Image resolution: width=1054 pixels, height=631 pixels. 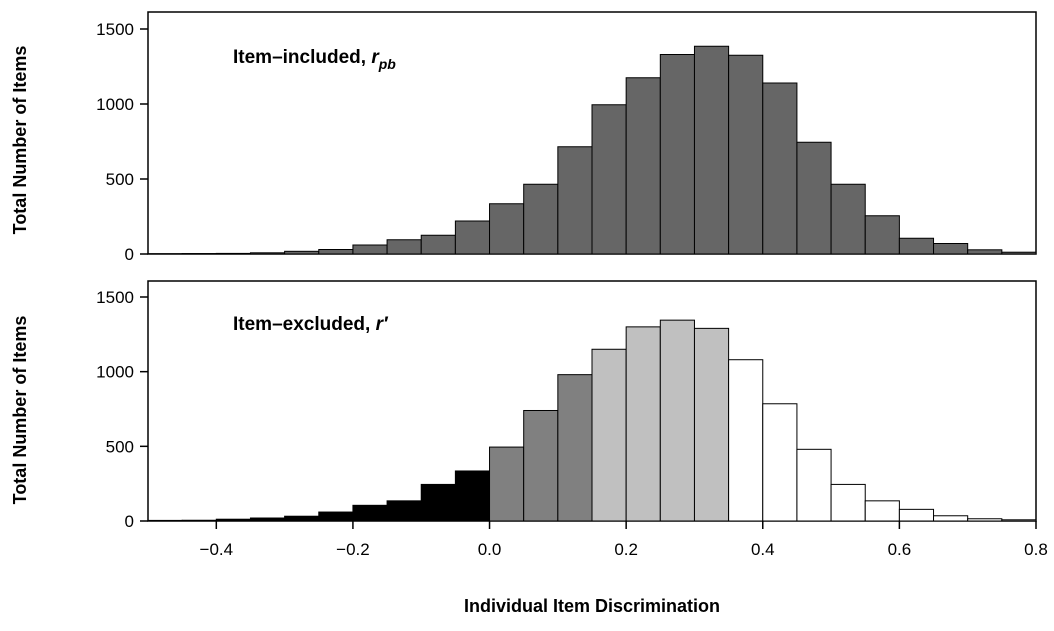 I want to click on x-tick-label-6: 0.8, so click(x=1036, y=549).